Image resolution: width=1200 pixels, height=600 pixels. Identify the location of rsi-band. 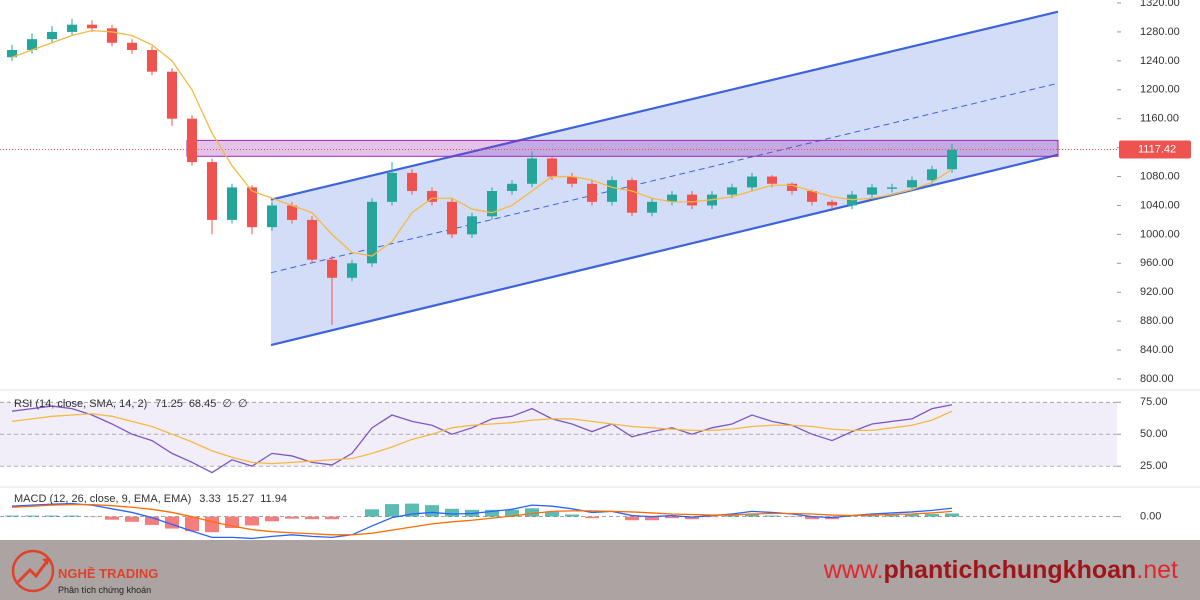
(558, 434).